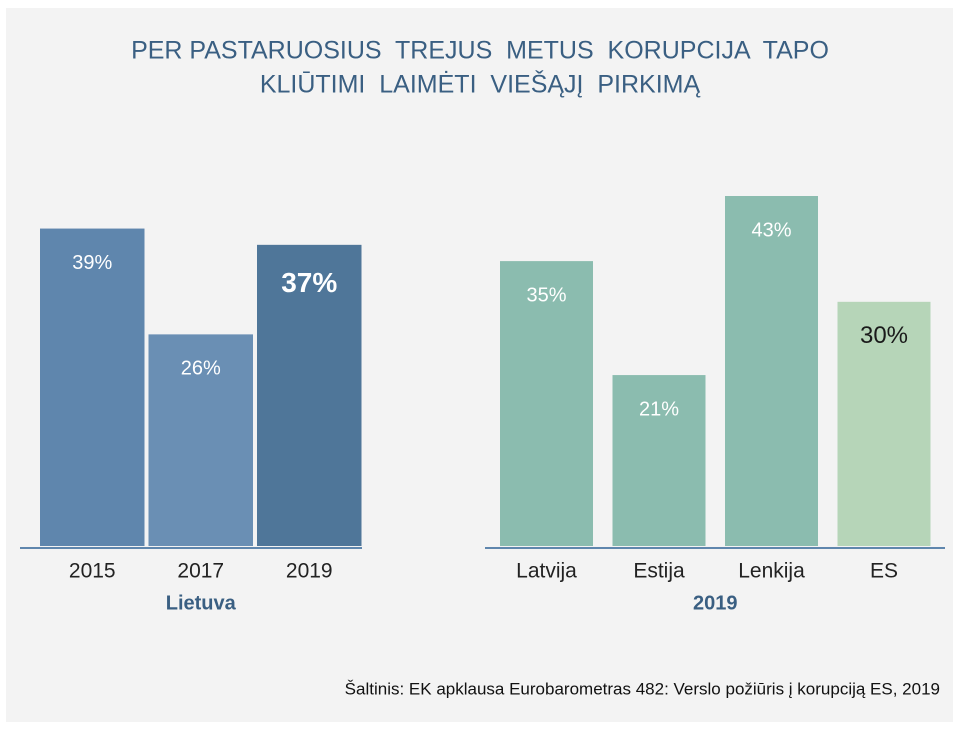 Image resolution: width=959 pixels, height=730 pixels. Describe the element at coordinates (884, 571) in the screenshot. I see `x-tick-label: ES` at that location.